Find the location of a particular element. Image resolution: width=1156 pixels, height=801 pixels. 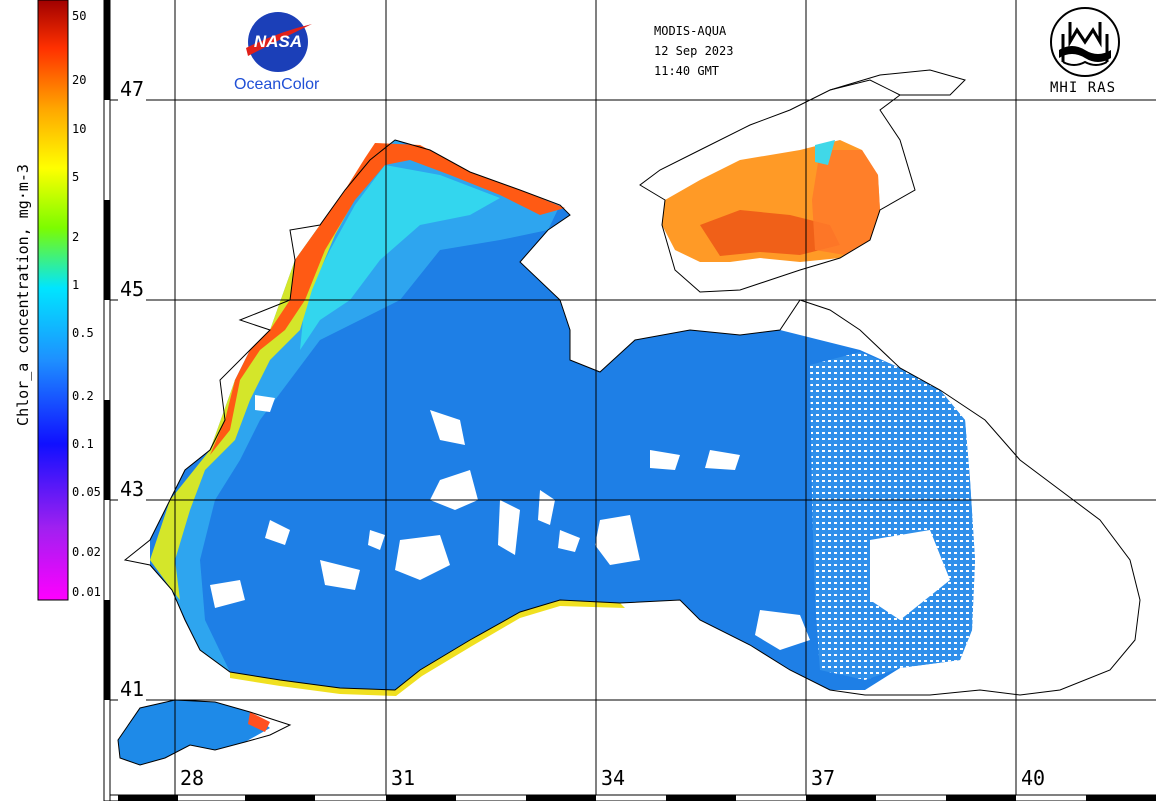

eastern-swath-water is located at coordinates (892, 516).